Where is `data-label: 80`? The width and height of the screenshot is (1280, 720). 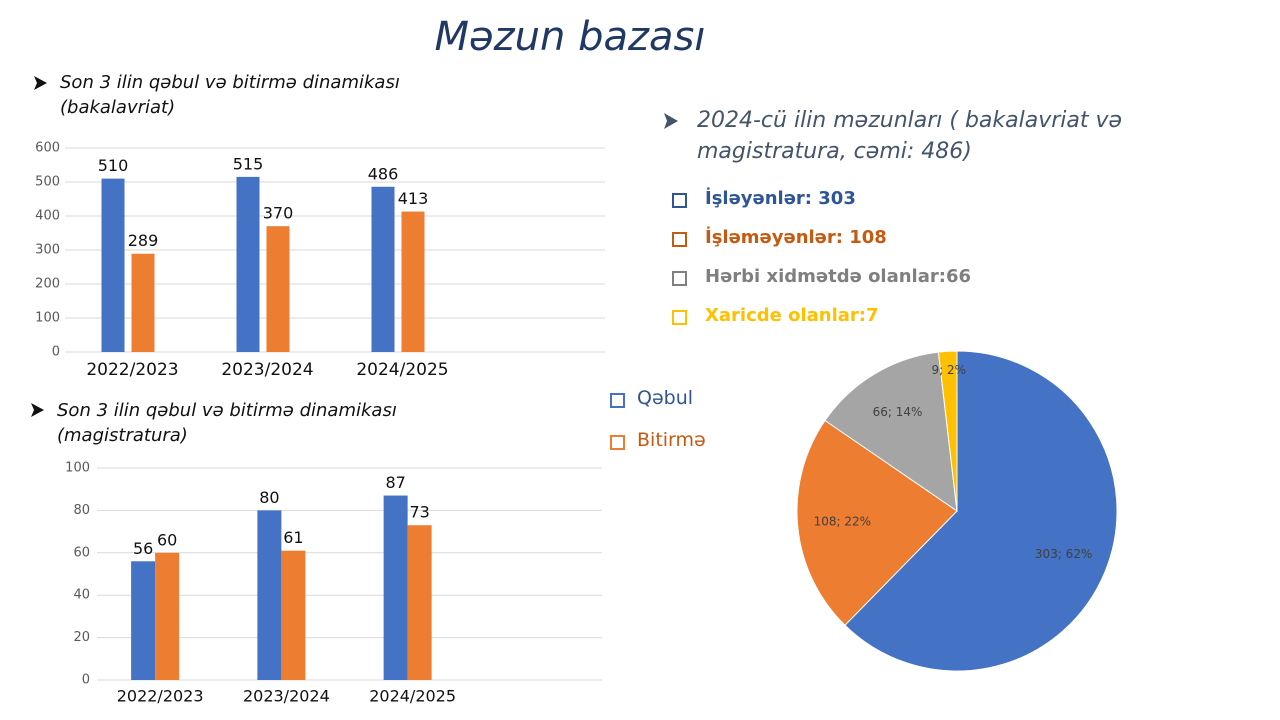 data-label: 80 is located at coordinates (269, 497).